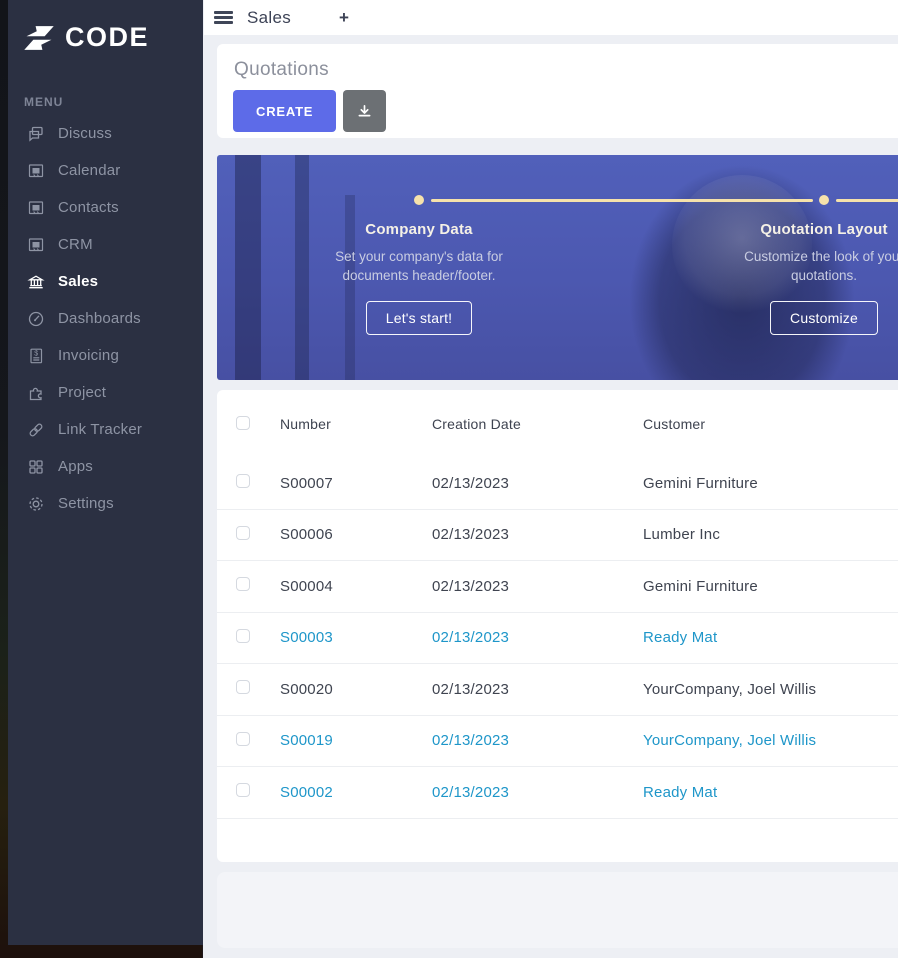 This screenshot has width=898, height=958. What do you see at coordinates (306, 792) in the screenshot?
I see `quotation-number: S00002` at bounding box center [306, 792].